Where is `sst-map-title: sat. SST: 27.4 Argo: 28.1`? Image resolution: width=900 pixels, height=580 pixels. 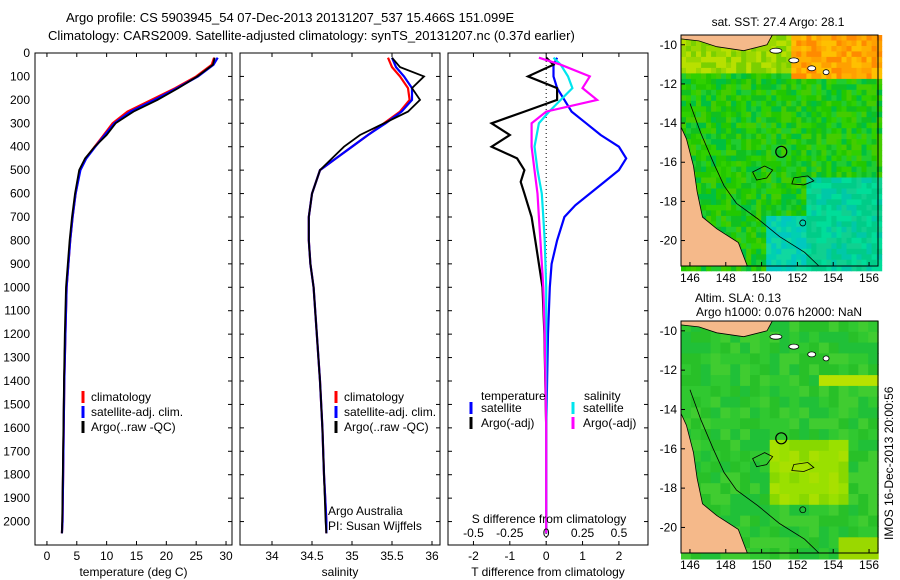
sst-map-title: sat. SST: 27.4 Argo: 28.1 is located at coordinates (778, 22).